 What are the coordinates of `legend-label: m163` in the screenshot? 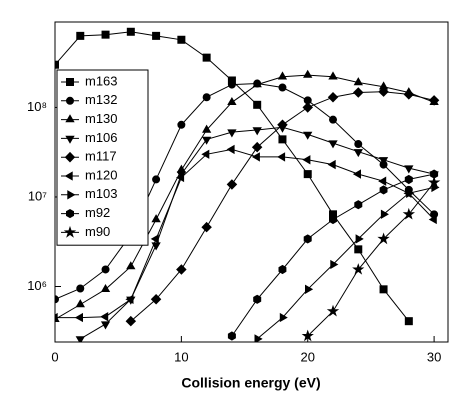 It's located at (101, 80).